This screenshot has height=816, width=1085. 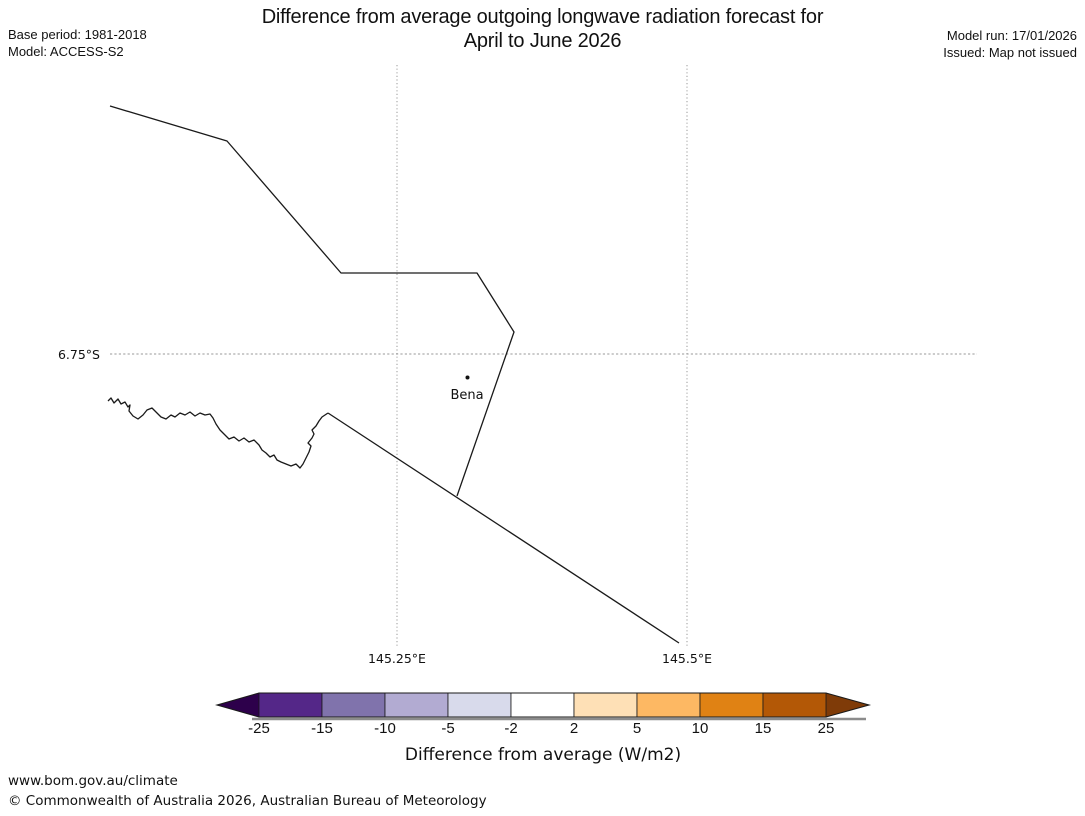 I want to click on model-name-text: Model: ACCESS-S2, so click(x=66, y=51).